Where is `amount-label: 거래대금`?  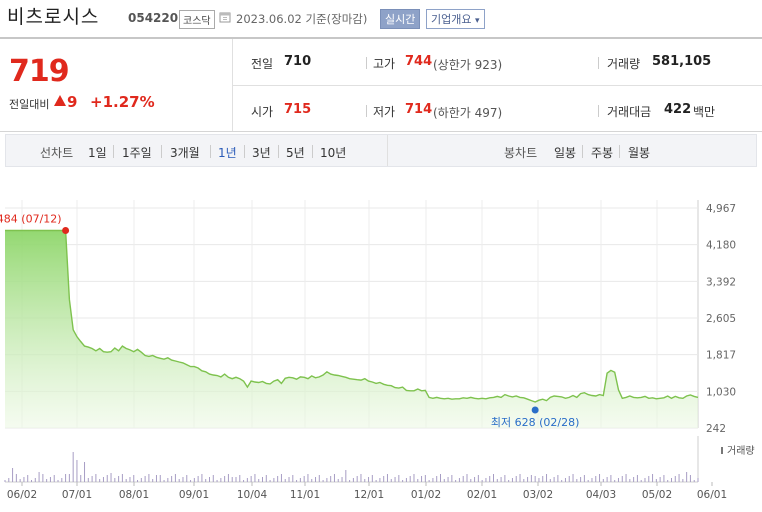 amount-label: 거래대금 is located at coordinates (629, 112).